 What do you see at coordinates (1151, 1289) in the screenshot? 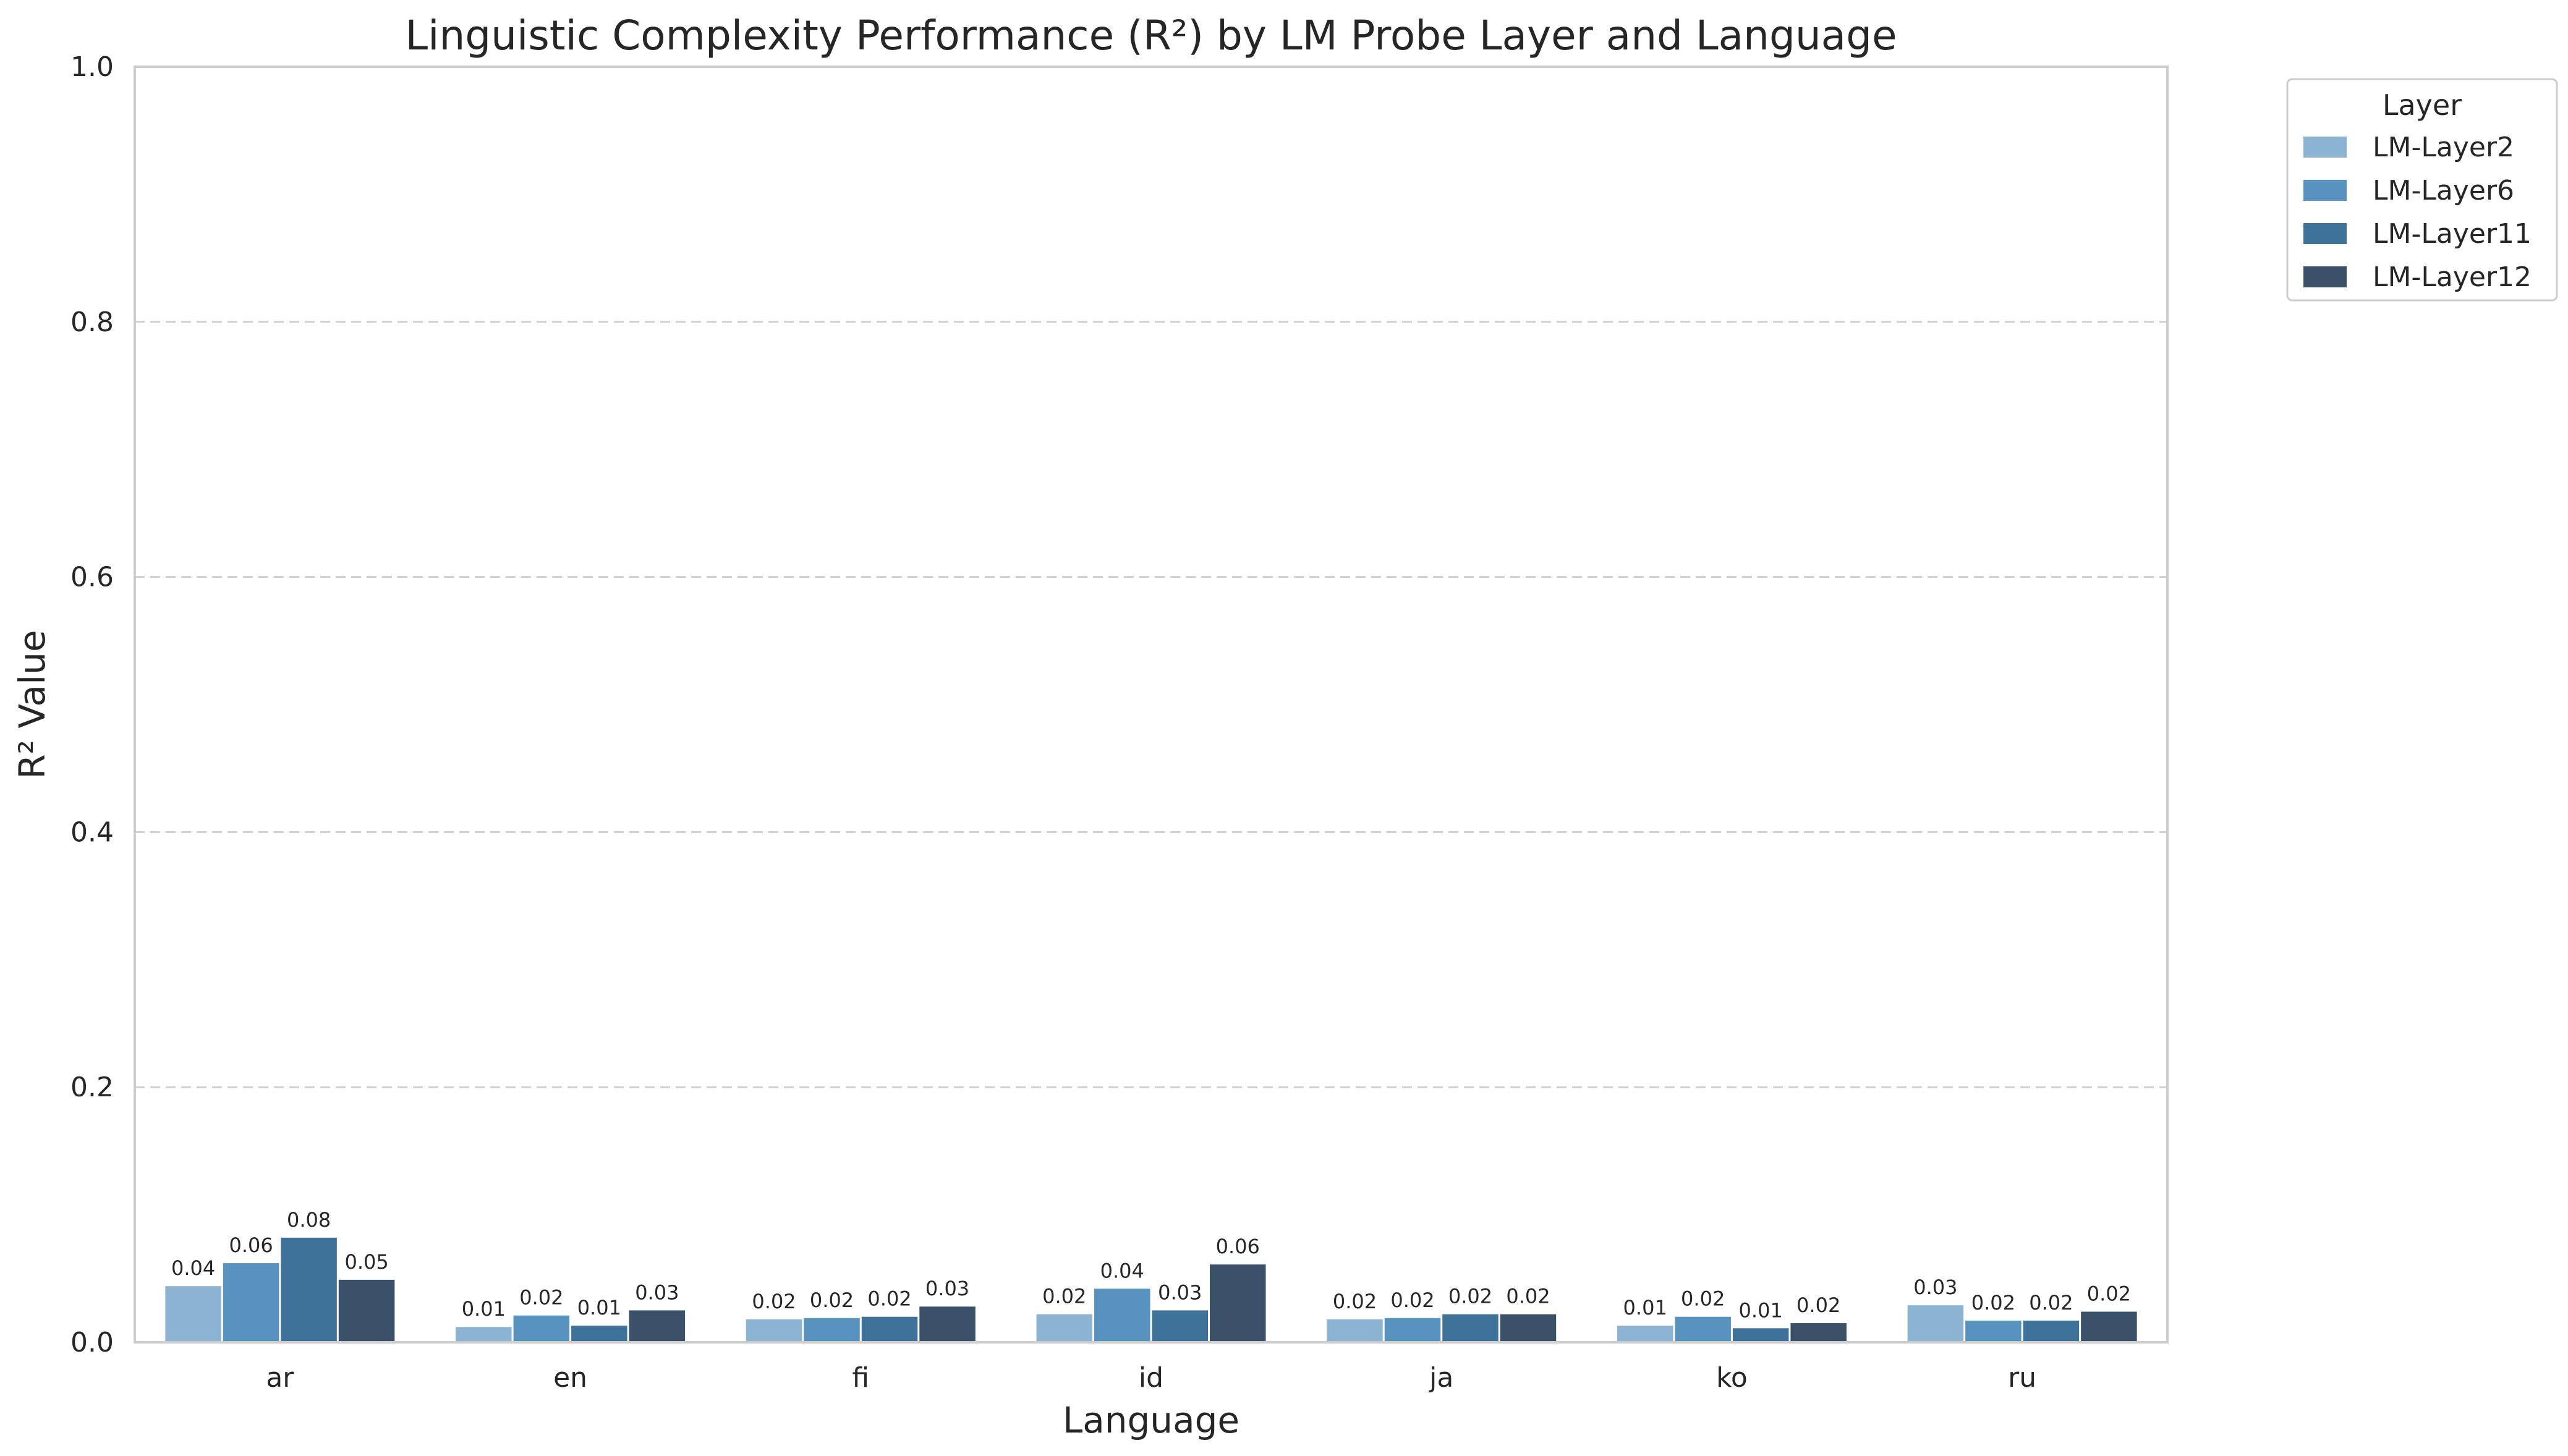
I see `bars` at bounding box center [1151, 1289].